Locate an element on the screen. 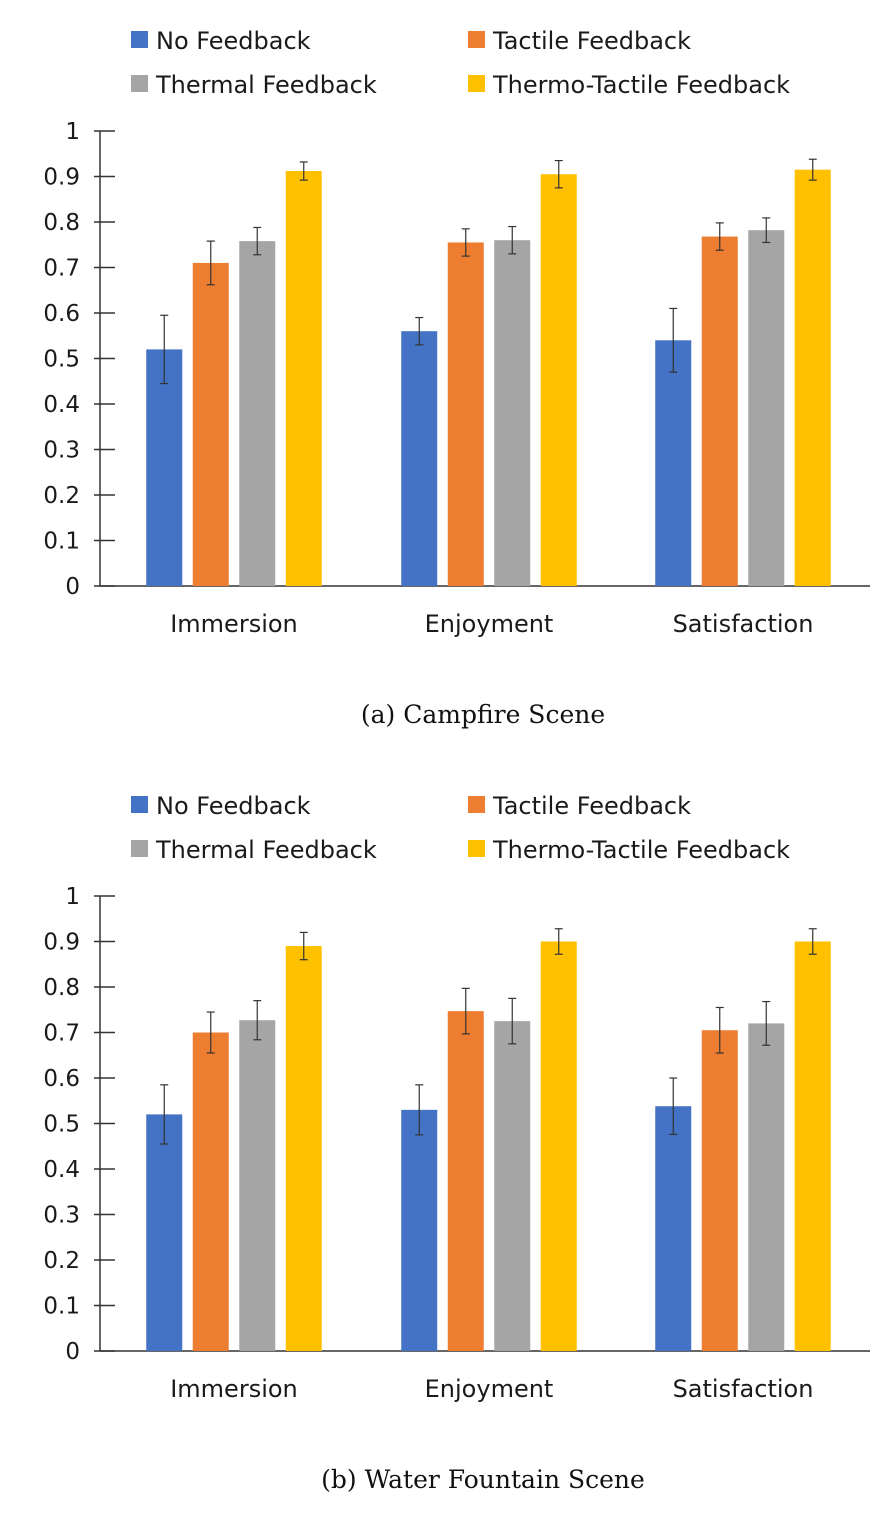  figure-caption: (a) Campfire Scene is located at coordinates (483, 714).